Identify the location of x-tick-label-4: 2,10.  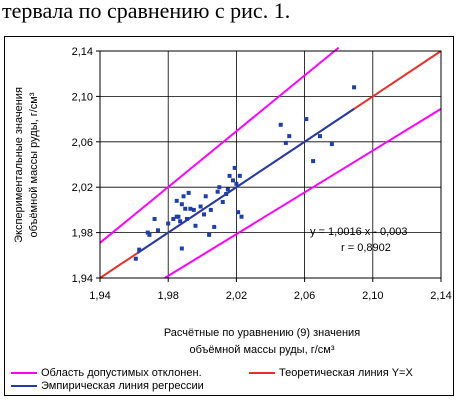
(372, 296).